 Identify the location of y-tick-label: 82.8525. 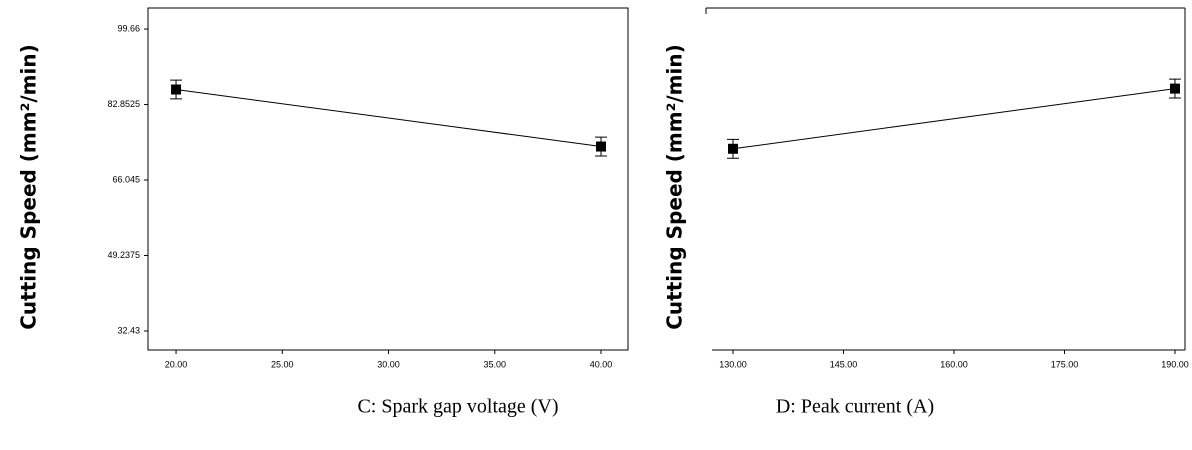
(123, 104).